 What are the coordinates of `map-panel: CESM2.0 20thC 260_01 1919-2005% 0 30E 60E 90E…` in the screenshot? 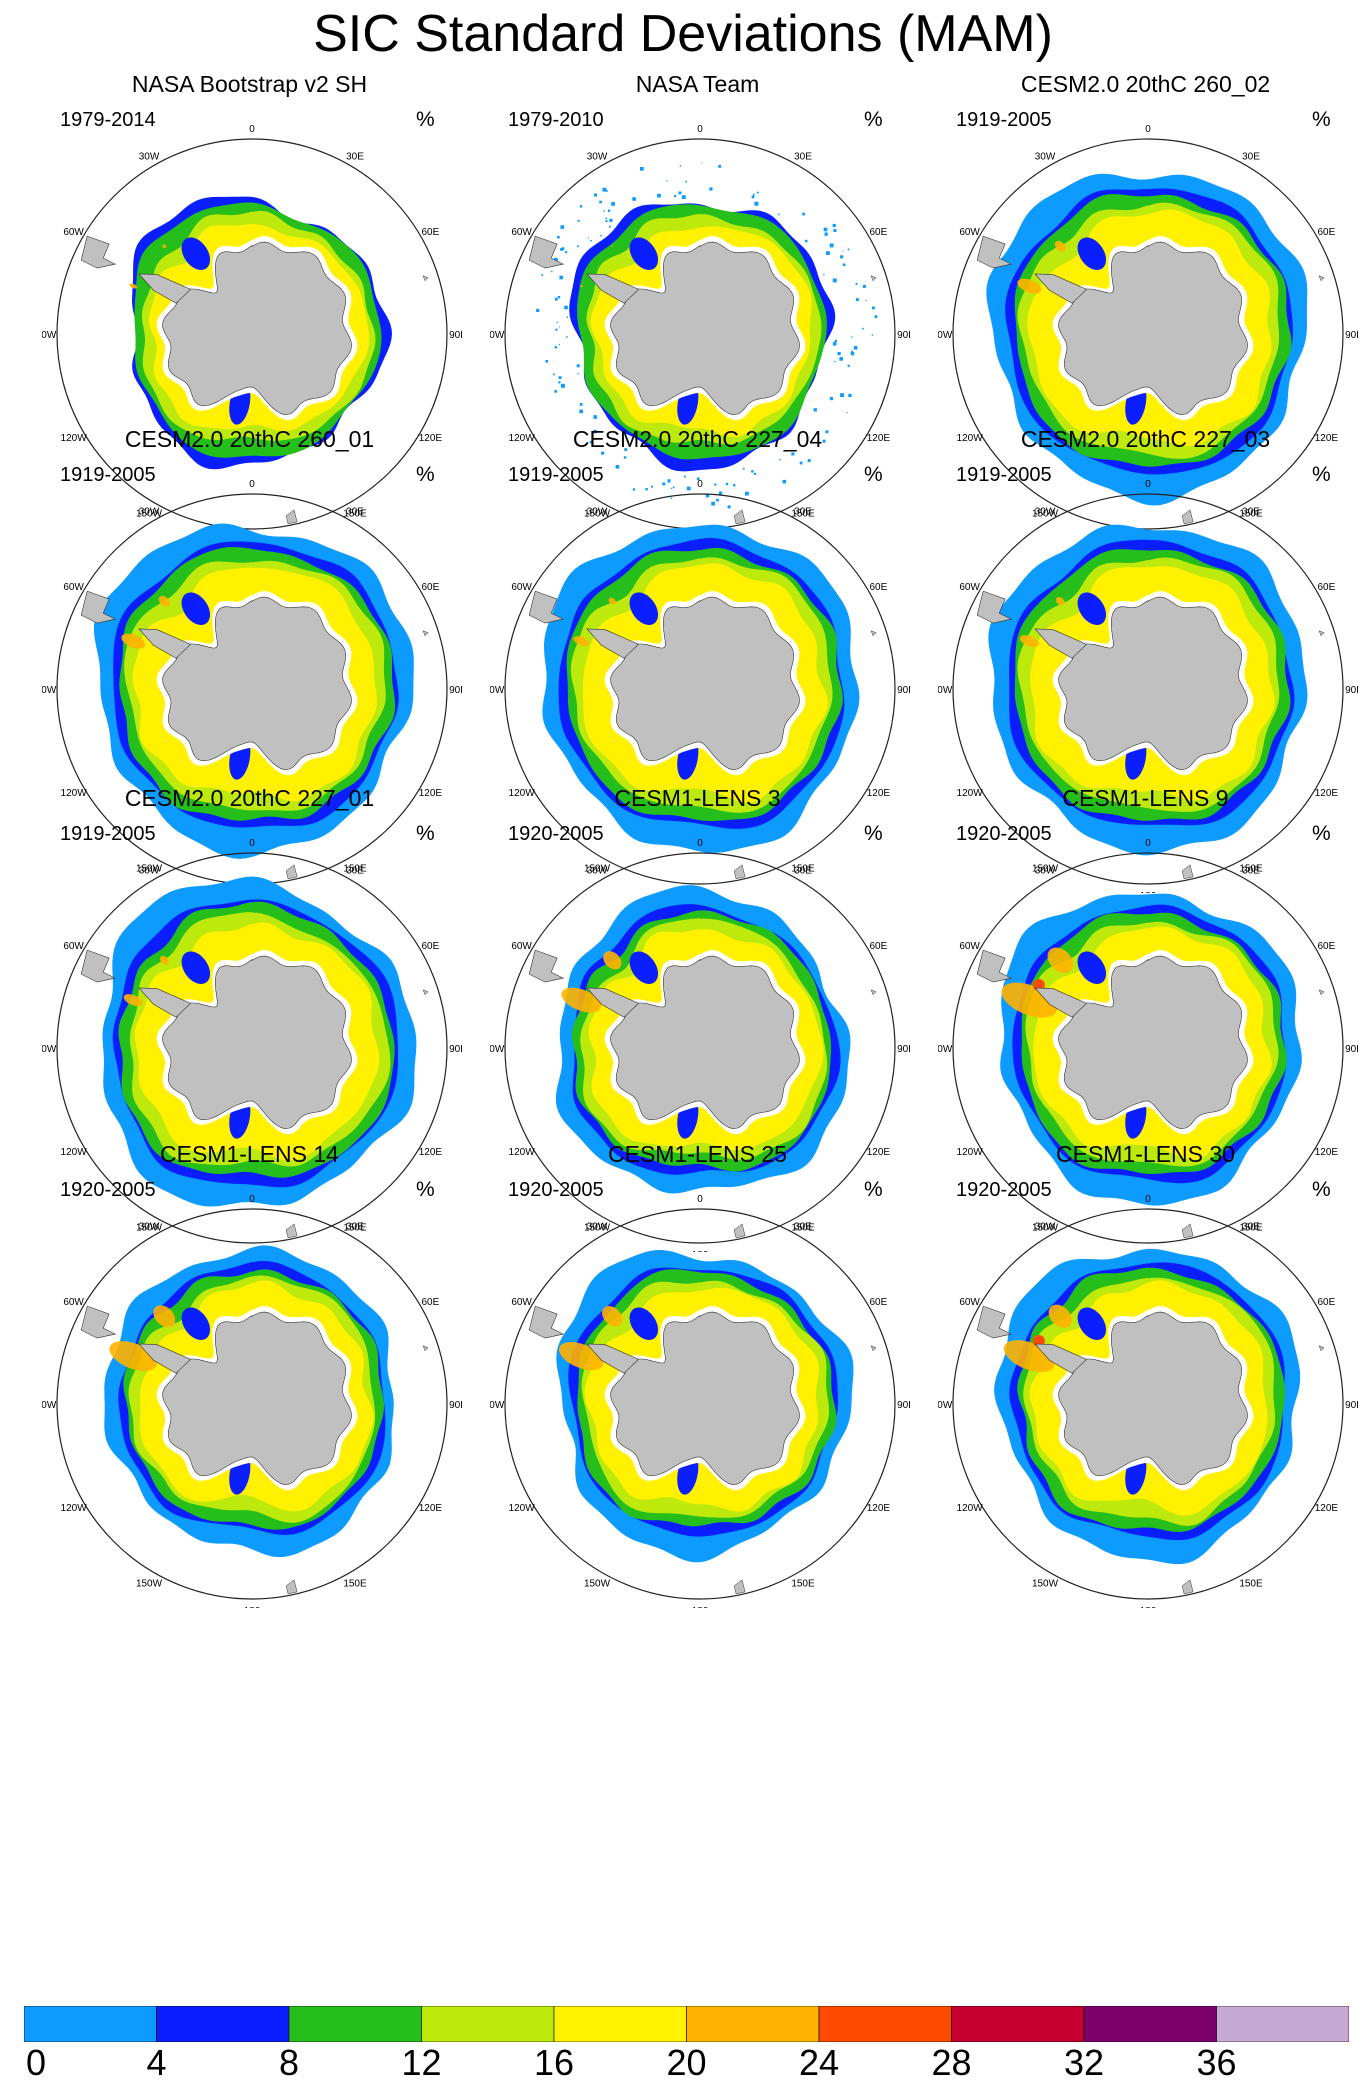 It's located at (249, 663).